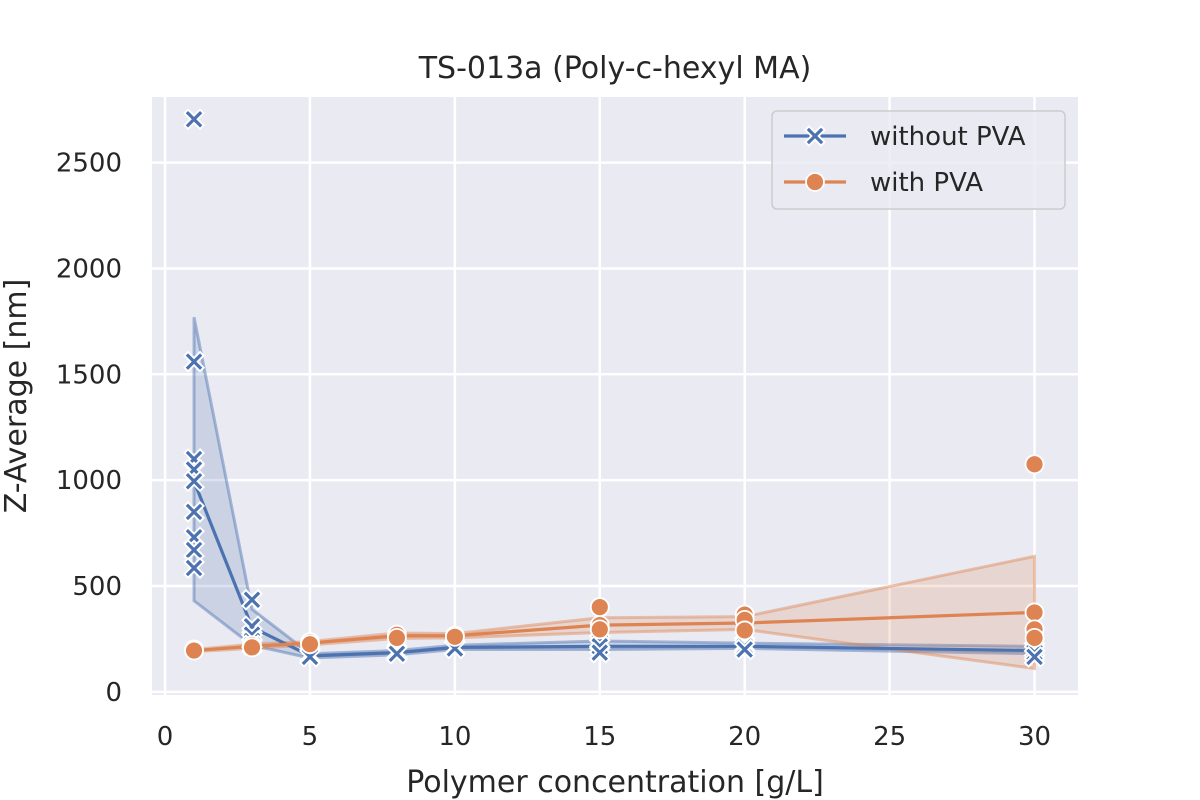 Image resolution: width=1200 pixels, height=800 pixels. What do you see at coordinates (889, 737) in the screenshot?
I see `x-tick-label: 25` at bounding box center [889, 737].